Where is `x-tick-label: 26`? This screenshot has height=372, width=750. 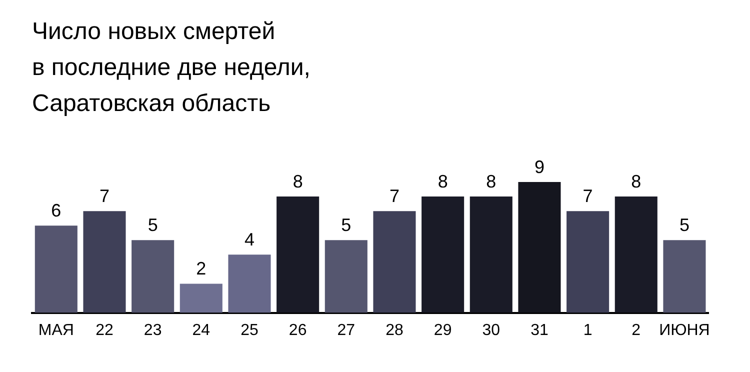 x-tick-label: 26 is located at coordinates (297, 330).